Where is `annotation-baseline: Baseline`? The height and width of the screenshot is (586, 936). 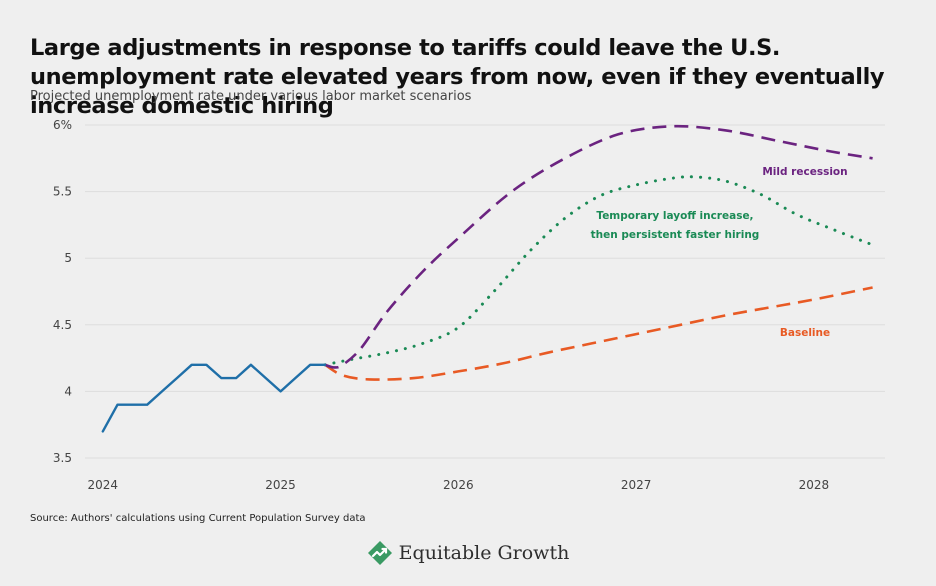
annotation-baseline: Baseline is located at coordinates (805, 333).